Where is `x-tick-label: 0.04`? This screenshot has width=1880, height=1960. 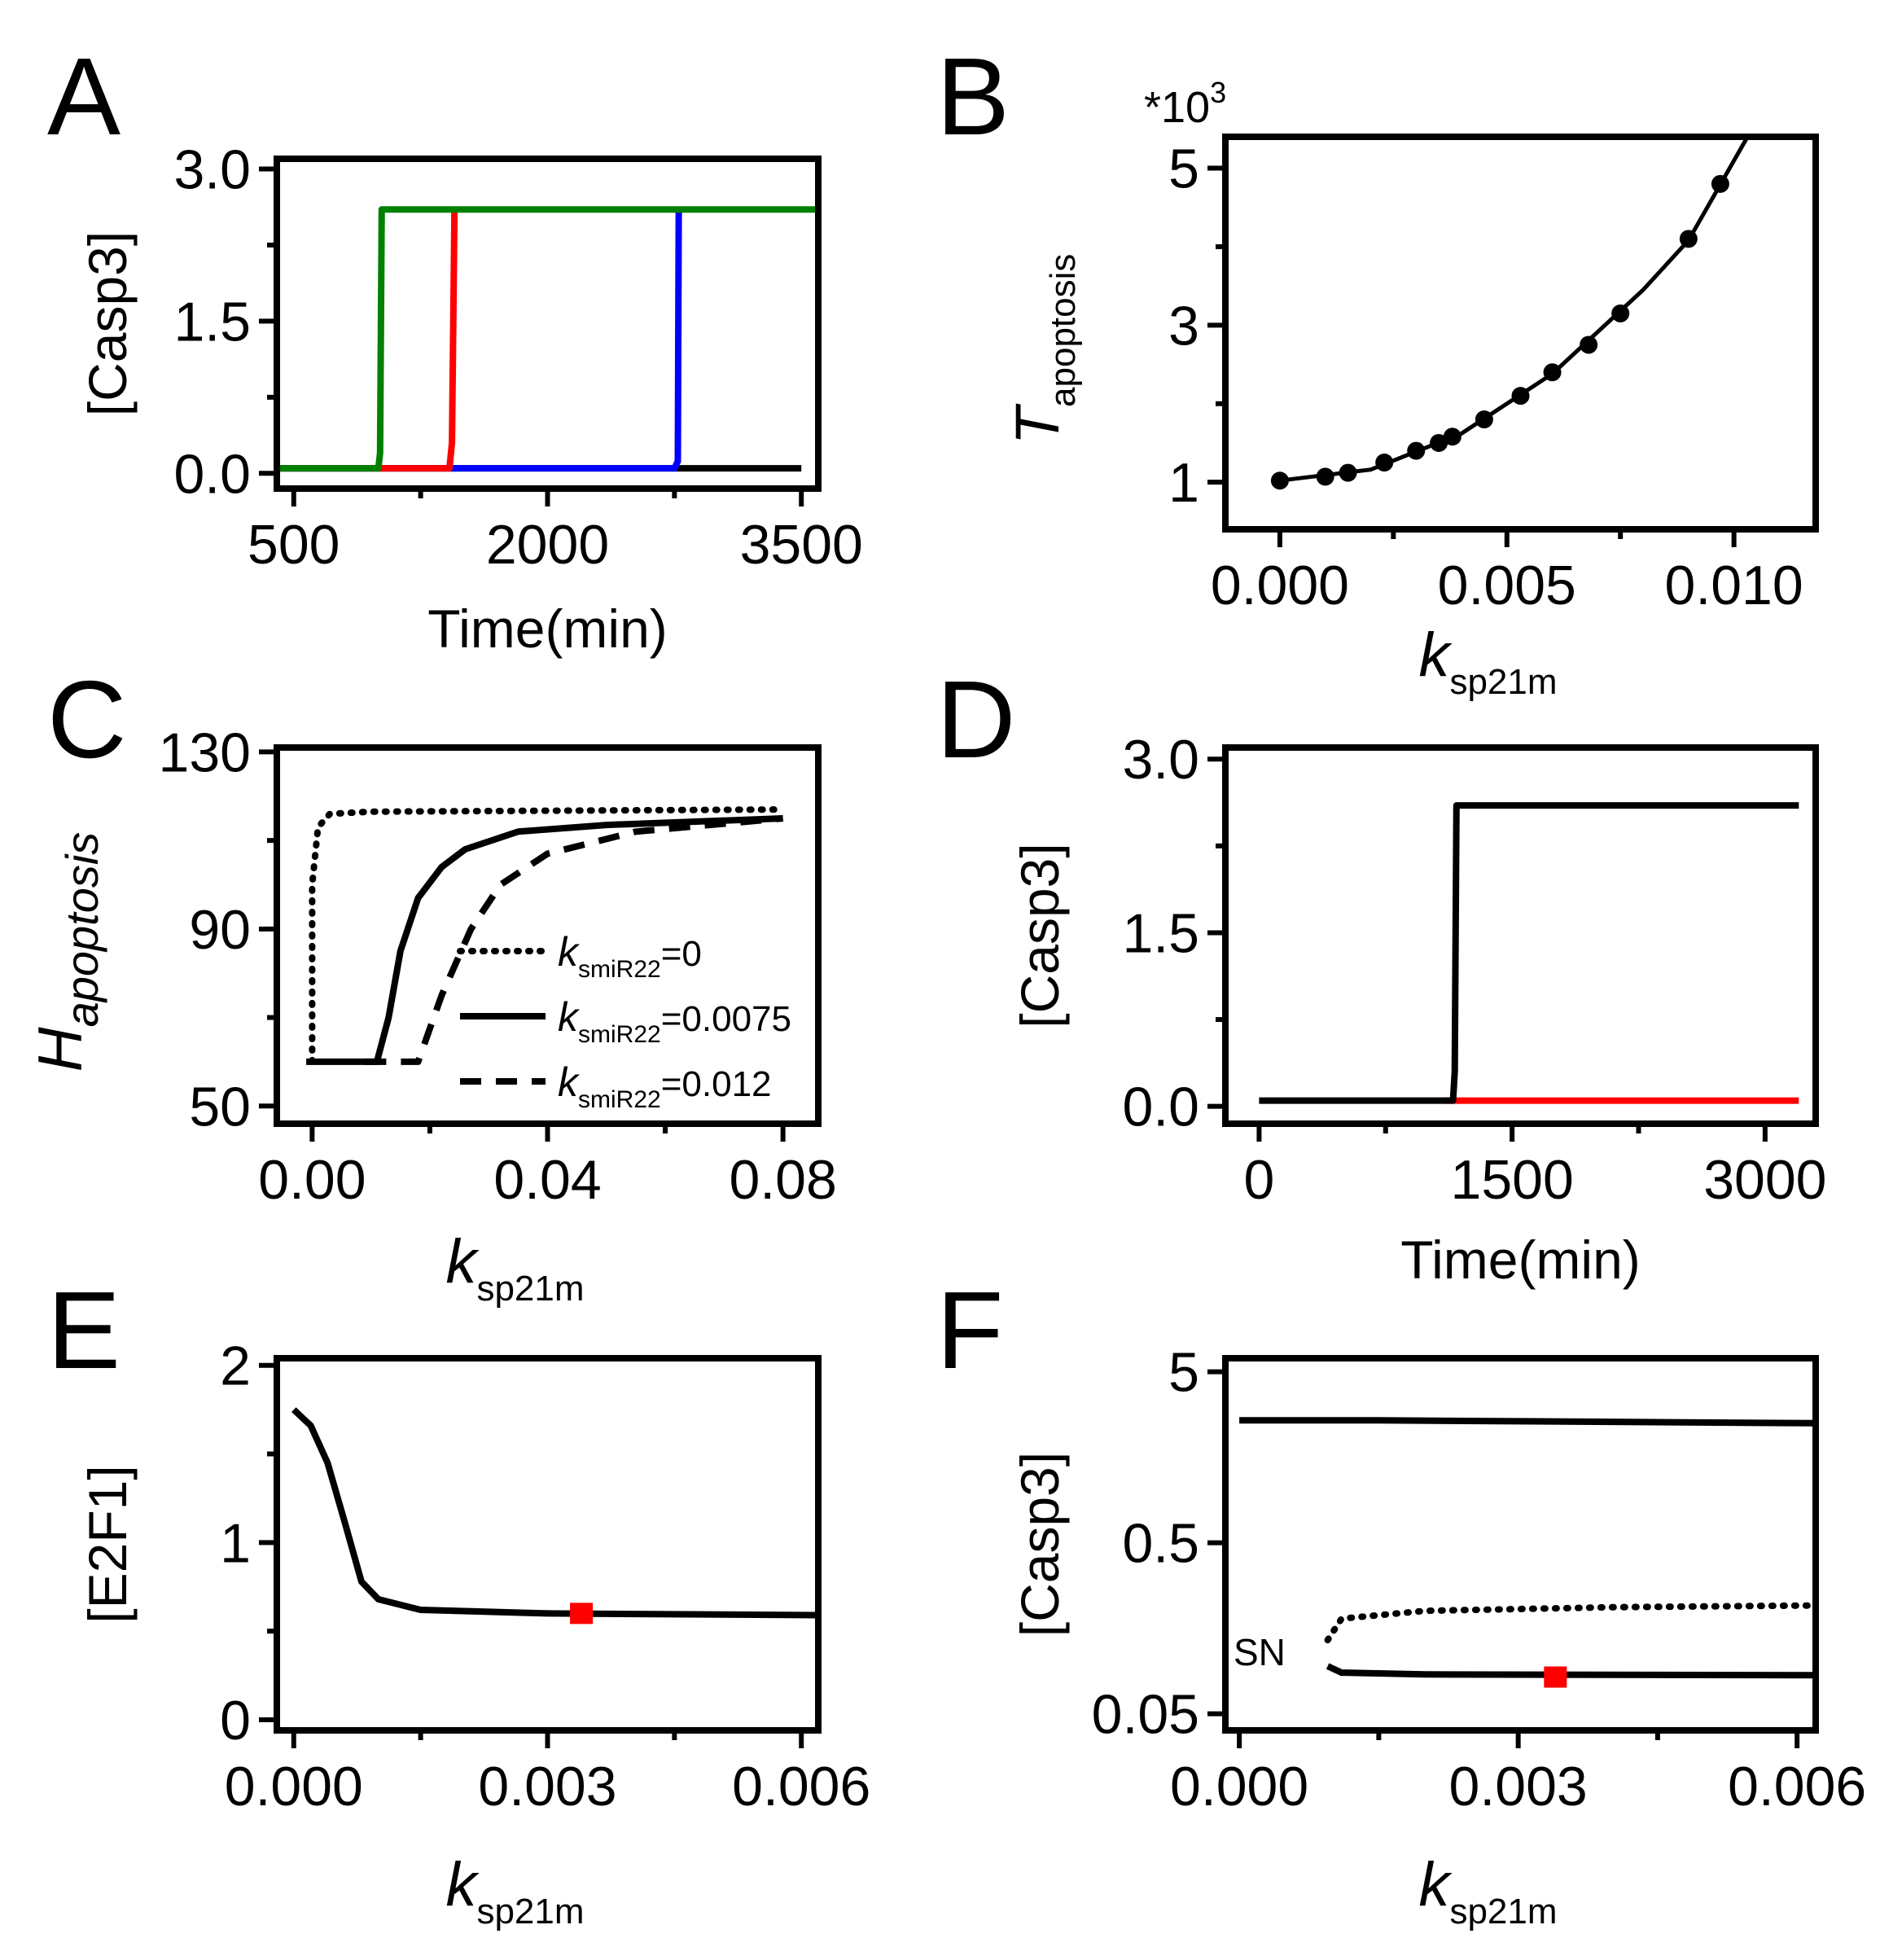
x-tick-label: 0.04 is located at coordinates (547, 1180).